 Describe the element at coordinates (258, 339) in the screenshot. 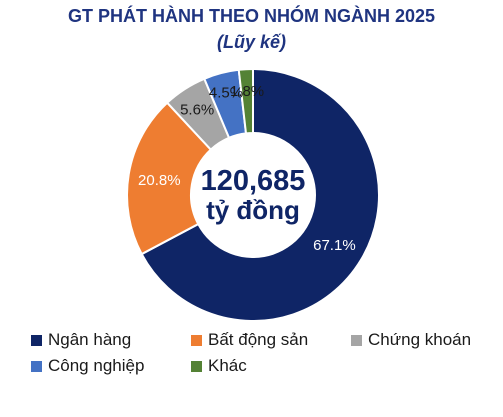

I see `legend-label: Bất động sản` at that location.